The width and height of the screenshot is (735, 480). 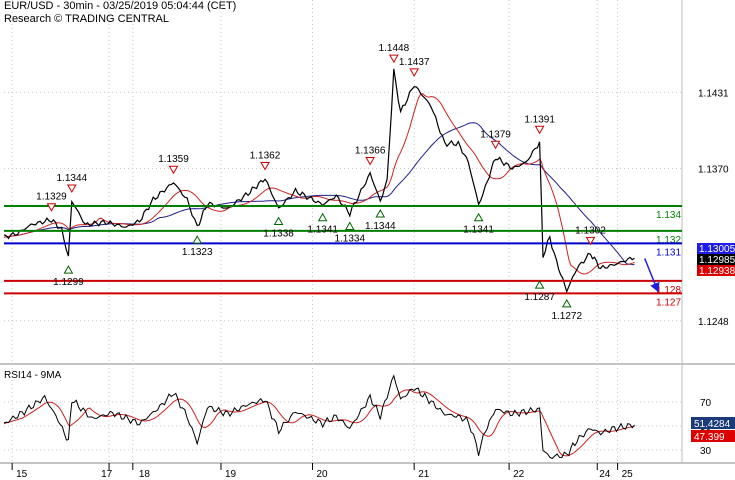 What do you see at coordinates (668, 252) in the screenshot?
I see `level-label: 1.131` at bounding box center [668, 252].